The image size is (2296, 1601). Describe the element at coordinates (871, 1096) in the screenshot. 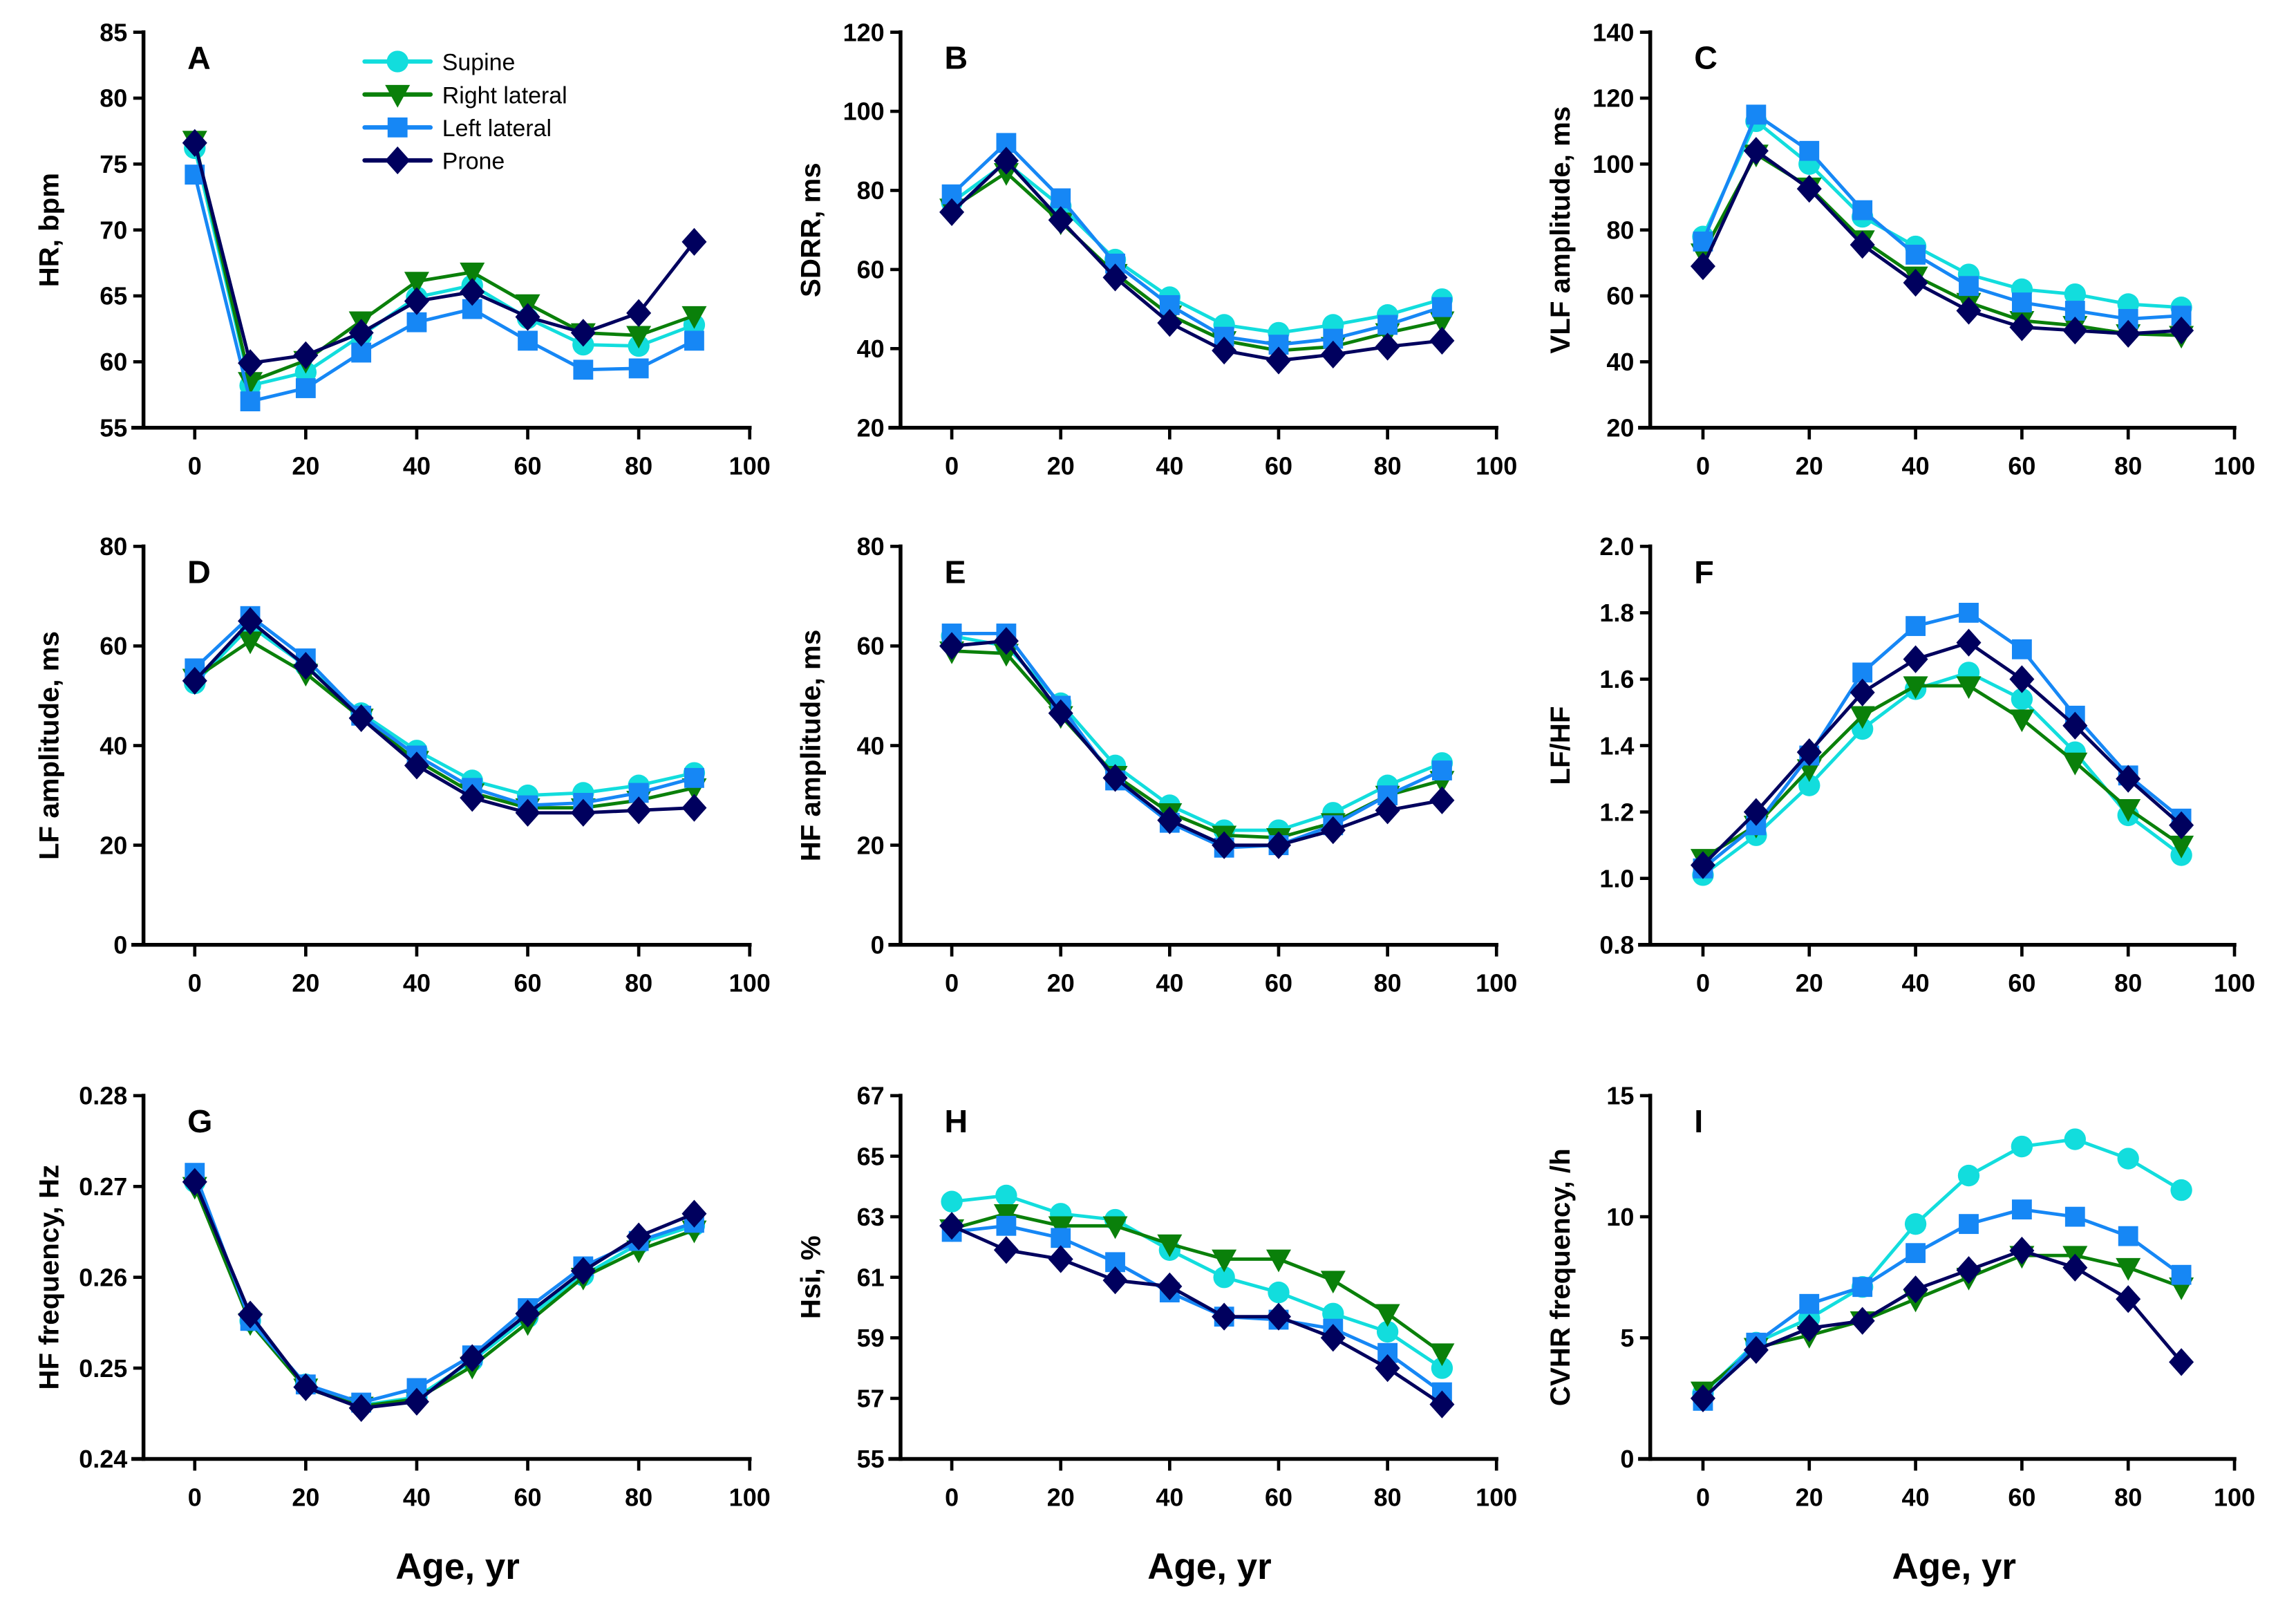

I see `y-tick-label: 67` at that location.